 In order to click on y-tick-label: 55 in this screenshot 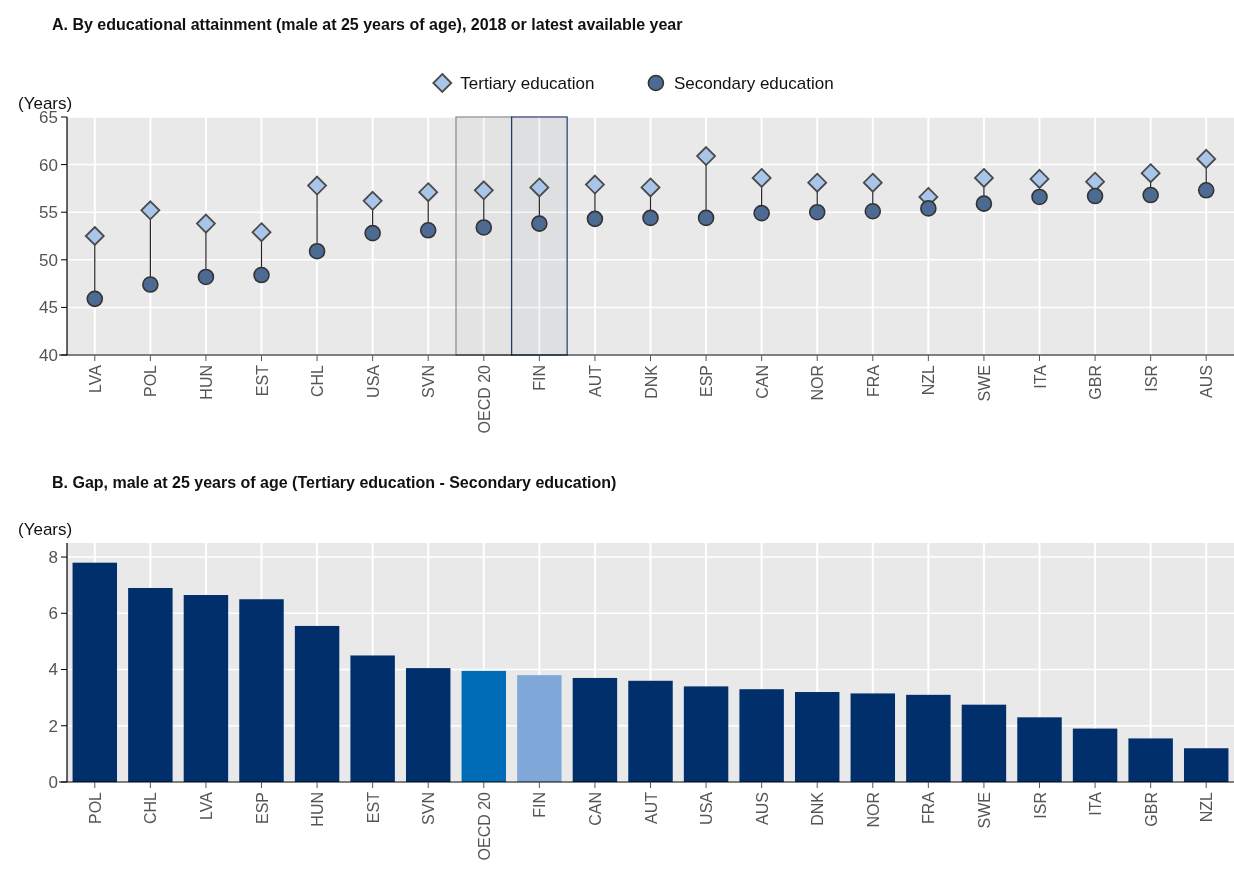, I will do `click(48, 213)`.